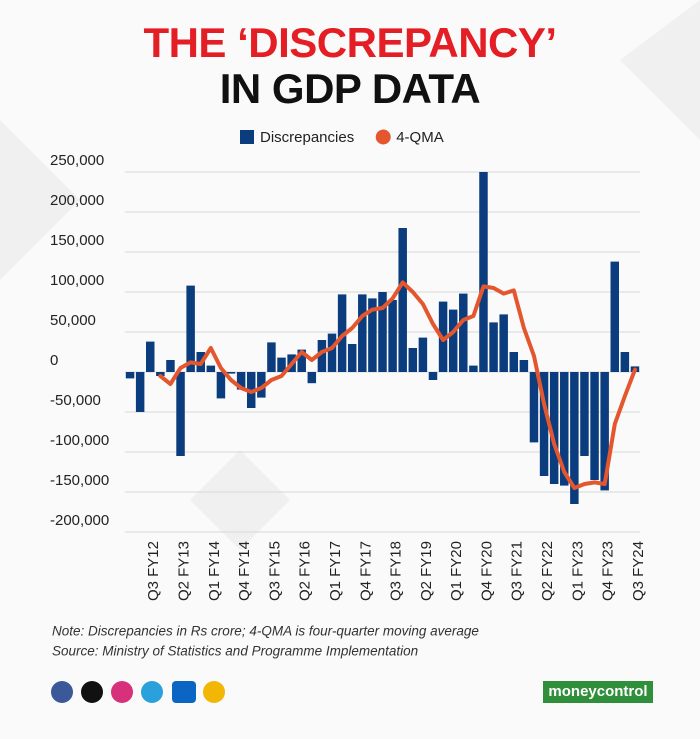 The image size is (700, 739). I want to click on y-tick-label: -200,000, so click(79, 520).